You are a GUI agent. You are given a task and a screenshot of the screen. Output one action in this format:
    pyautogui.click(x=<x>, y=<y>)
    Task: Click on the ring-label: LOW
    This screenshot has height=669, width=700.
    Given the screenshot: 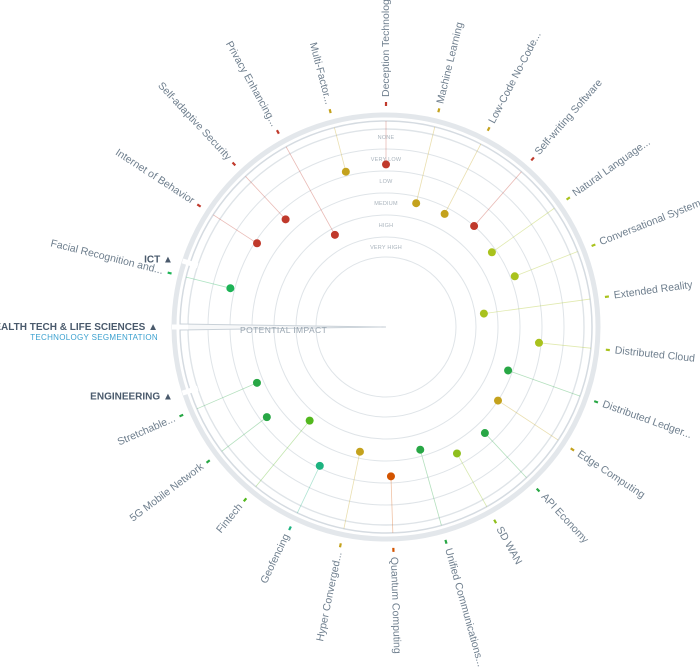 What is the action you would take?
    pyautogui.click(x=386, y=182)
    